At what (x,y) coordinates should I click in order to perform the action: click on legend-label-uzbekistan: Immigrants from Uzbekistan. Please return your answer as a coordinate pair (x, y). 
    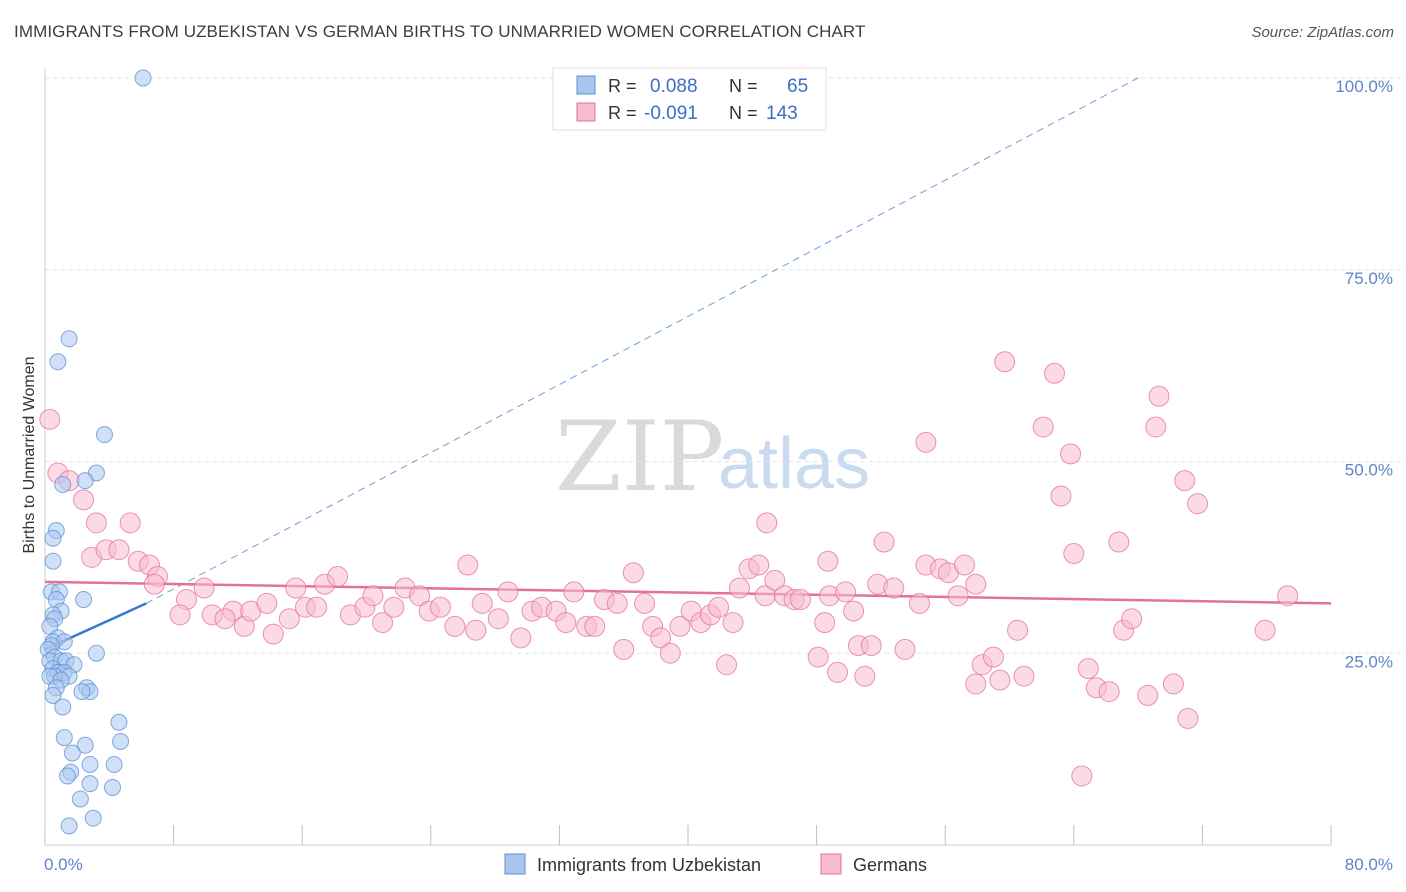
    Looking at the image, I should click on (649, 865).